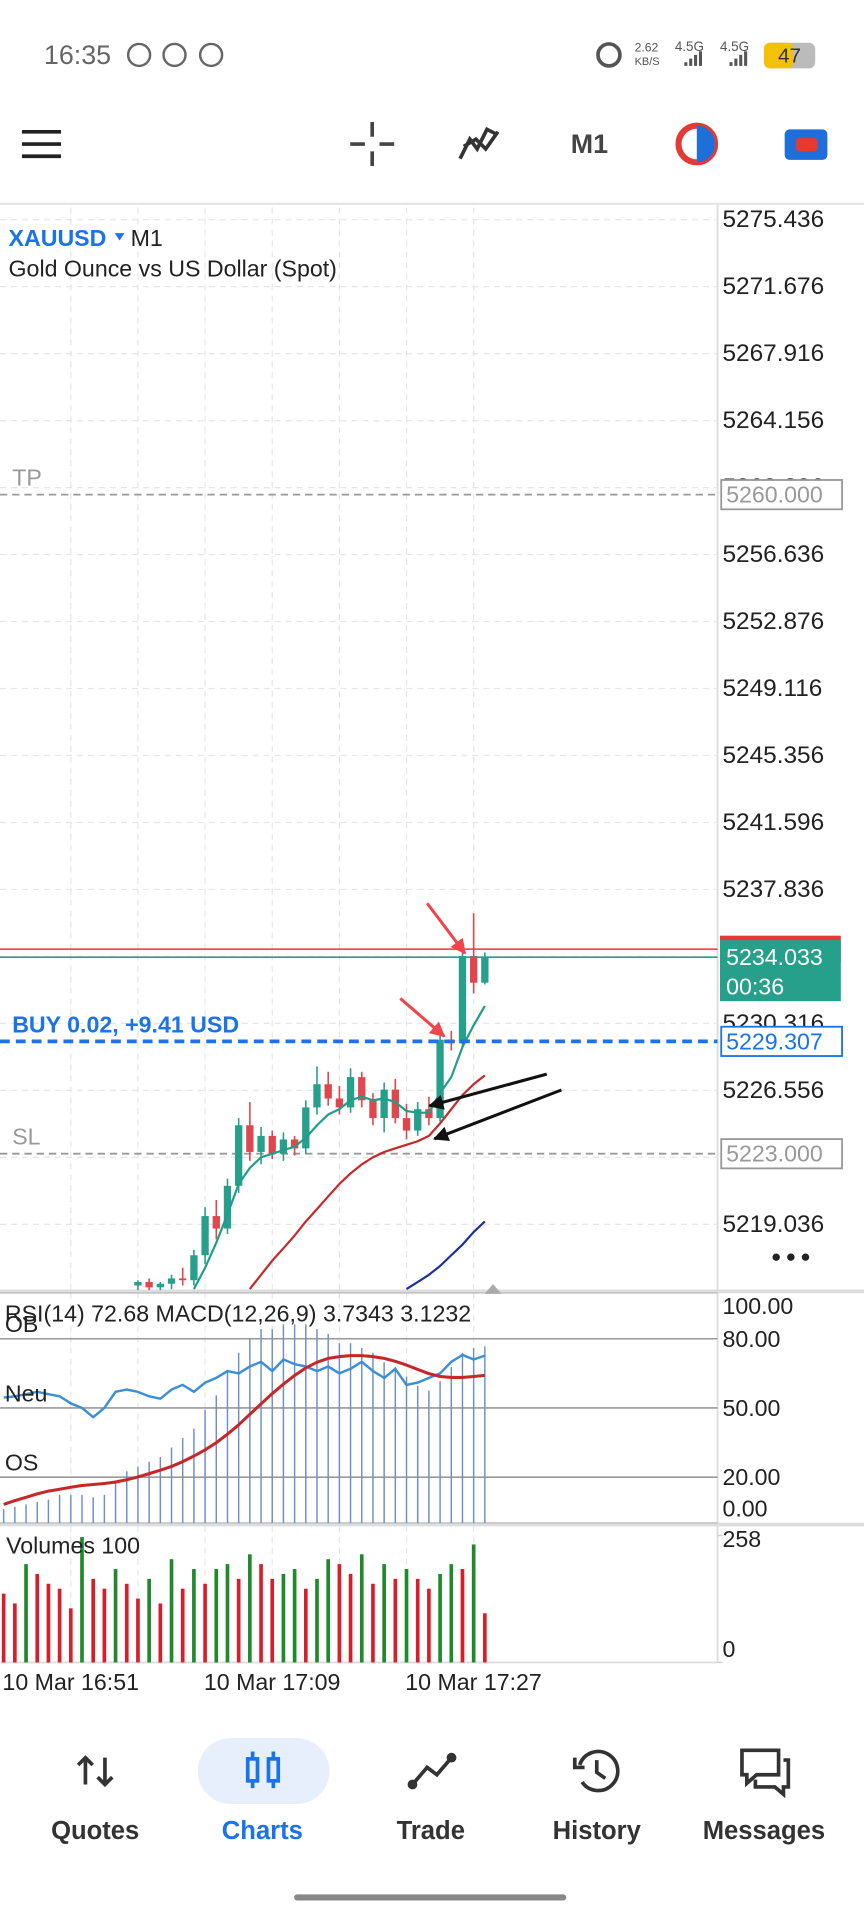  What do you see at coordinates (774, 495) in the screenshot?
I see `level-price: 5260.000` at bounding box center [774, 495].